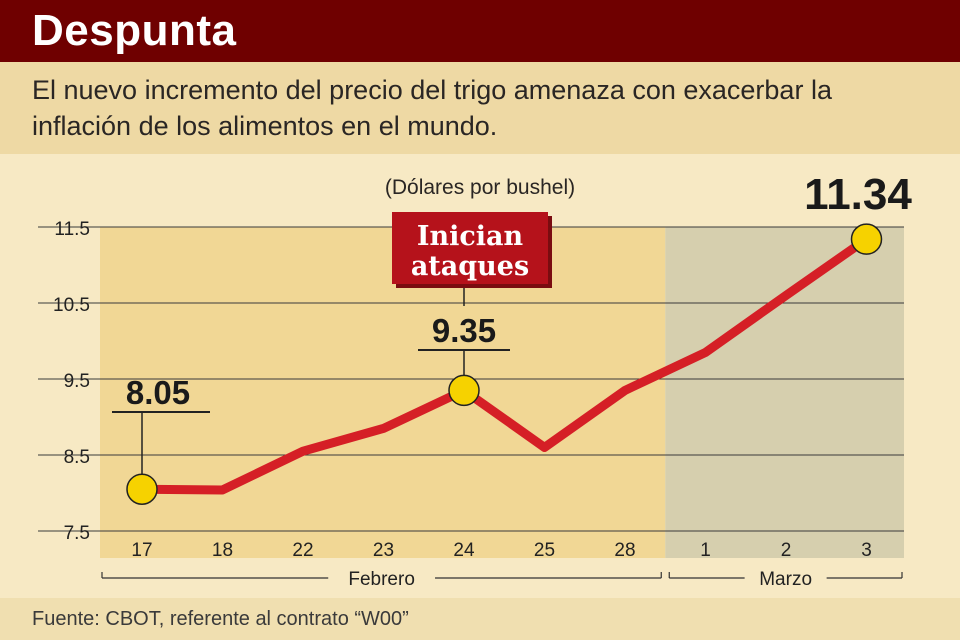 The image size is (960, 640). What do you see at coordinates (71, 305) in the screenshot?
I see `y-tick-label: 10.5` at bounding box center [71, 305].